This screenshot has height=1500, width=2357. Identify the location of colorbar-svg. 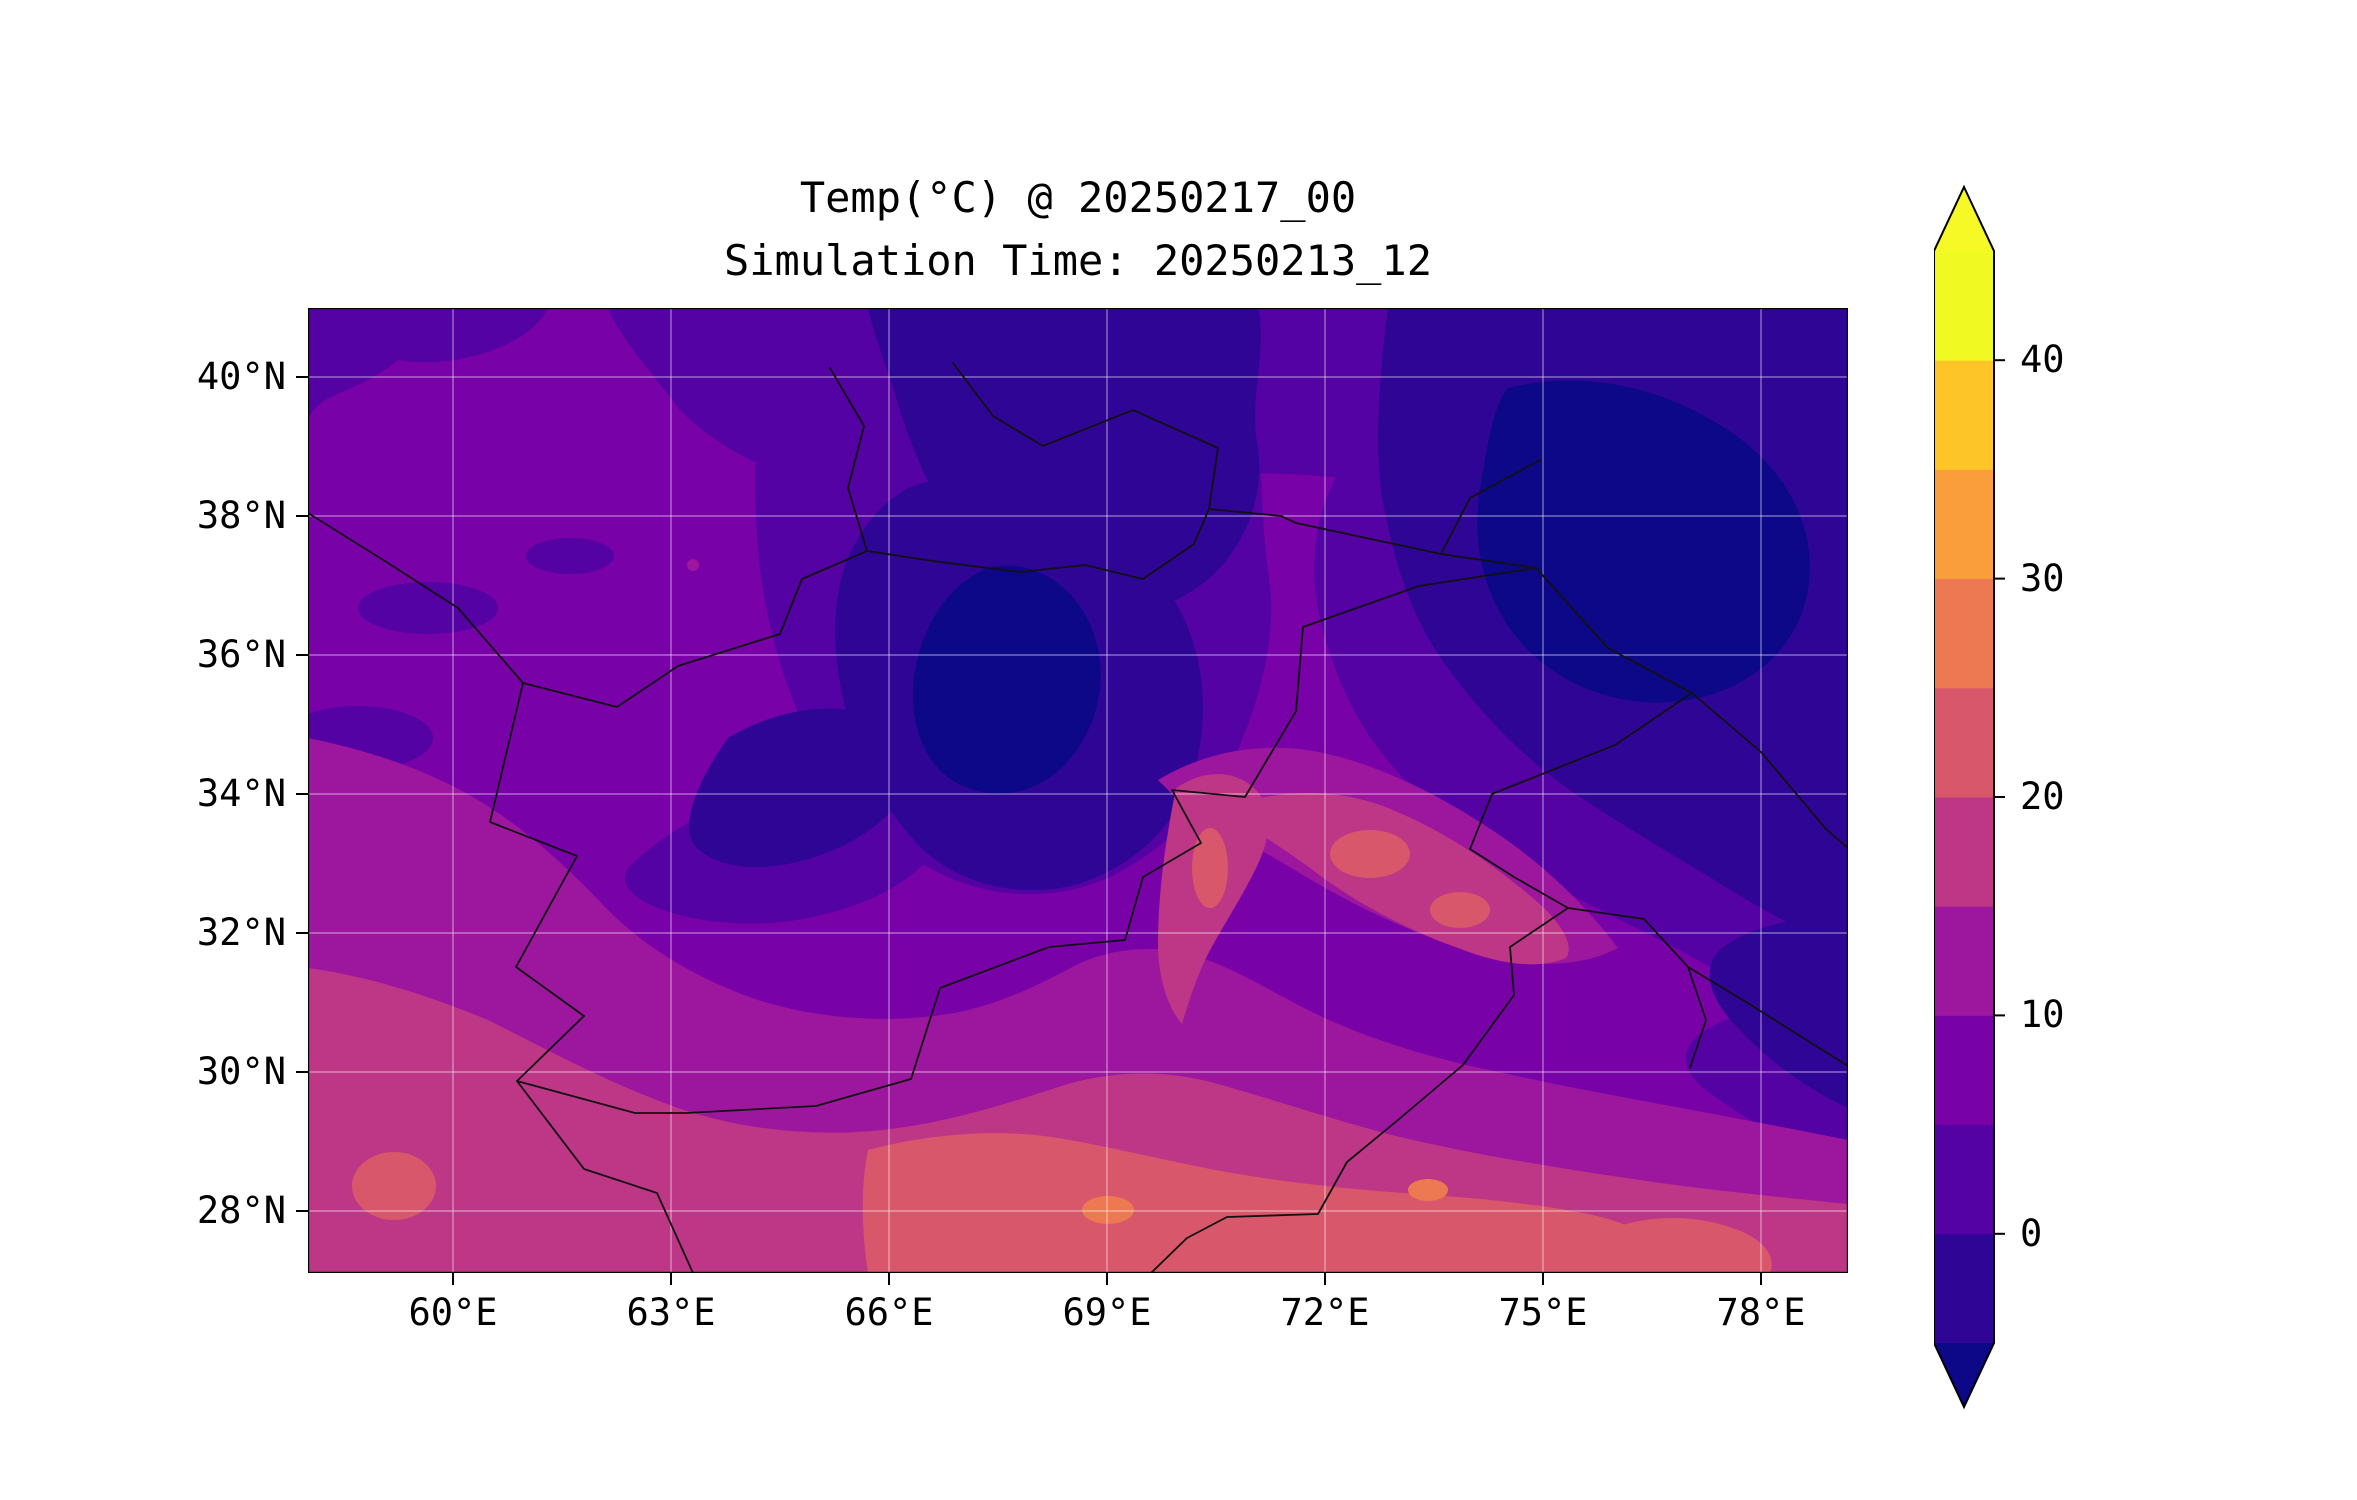
(1969, 797).